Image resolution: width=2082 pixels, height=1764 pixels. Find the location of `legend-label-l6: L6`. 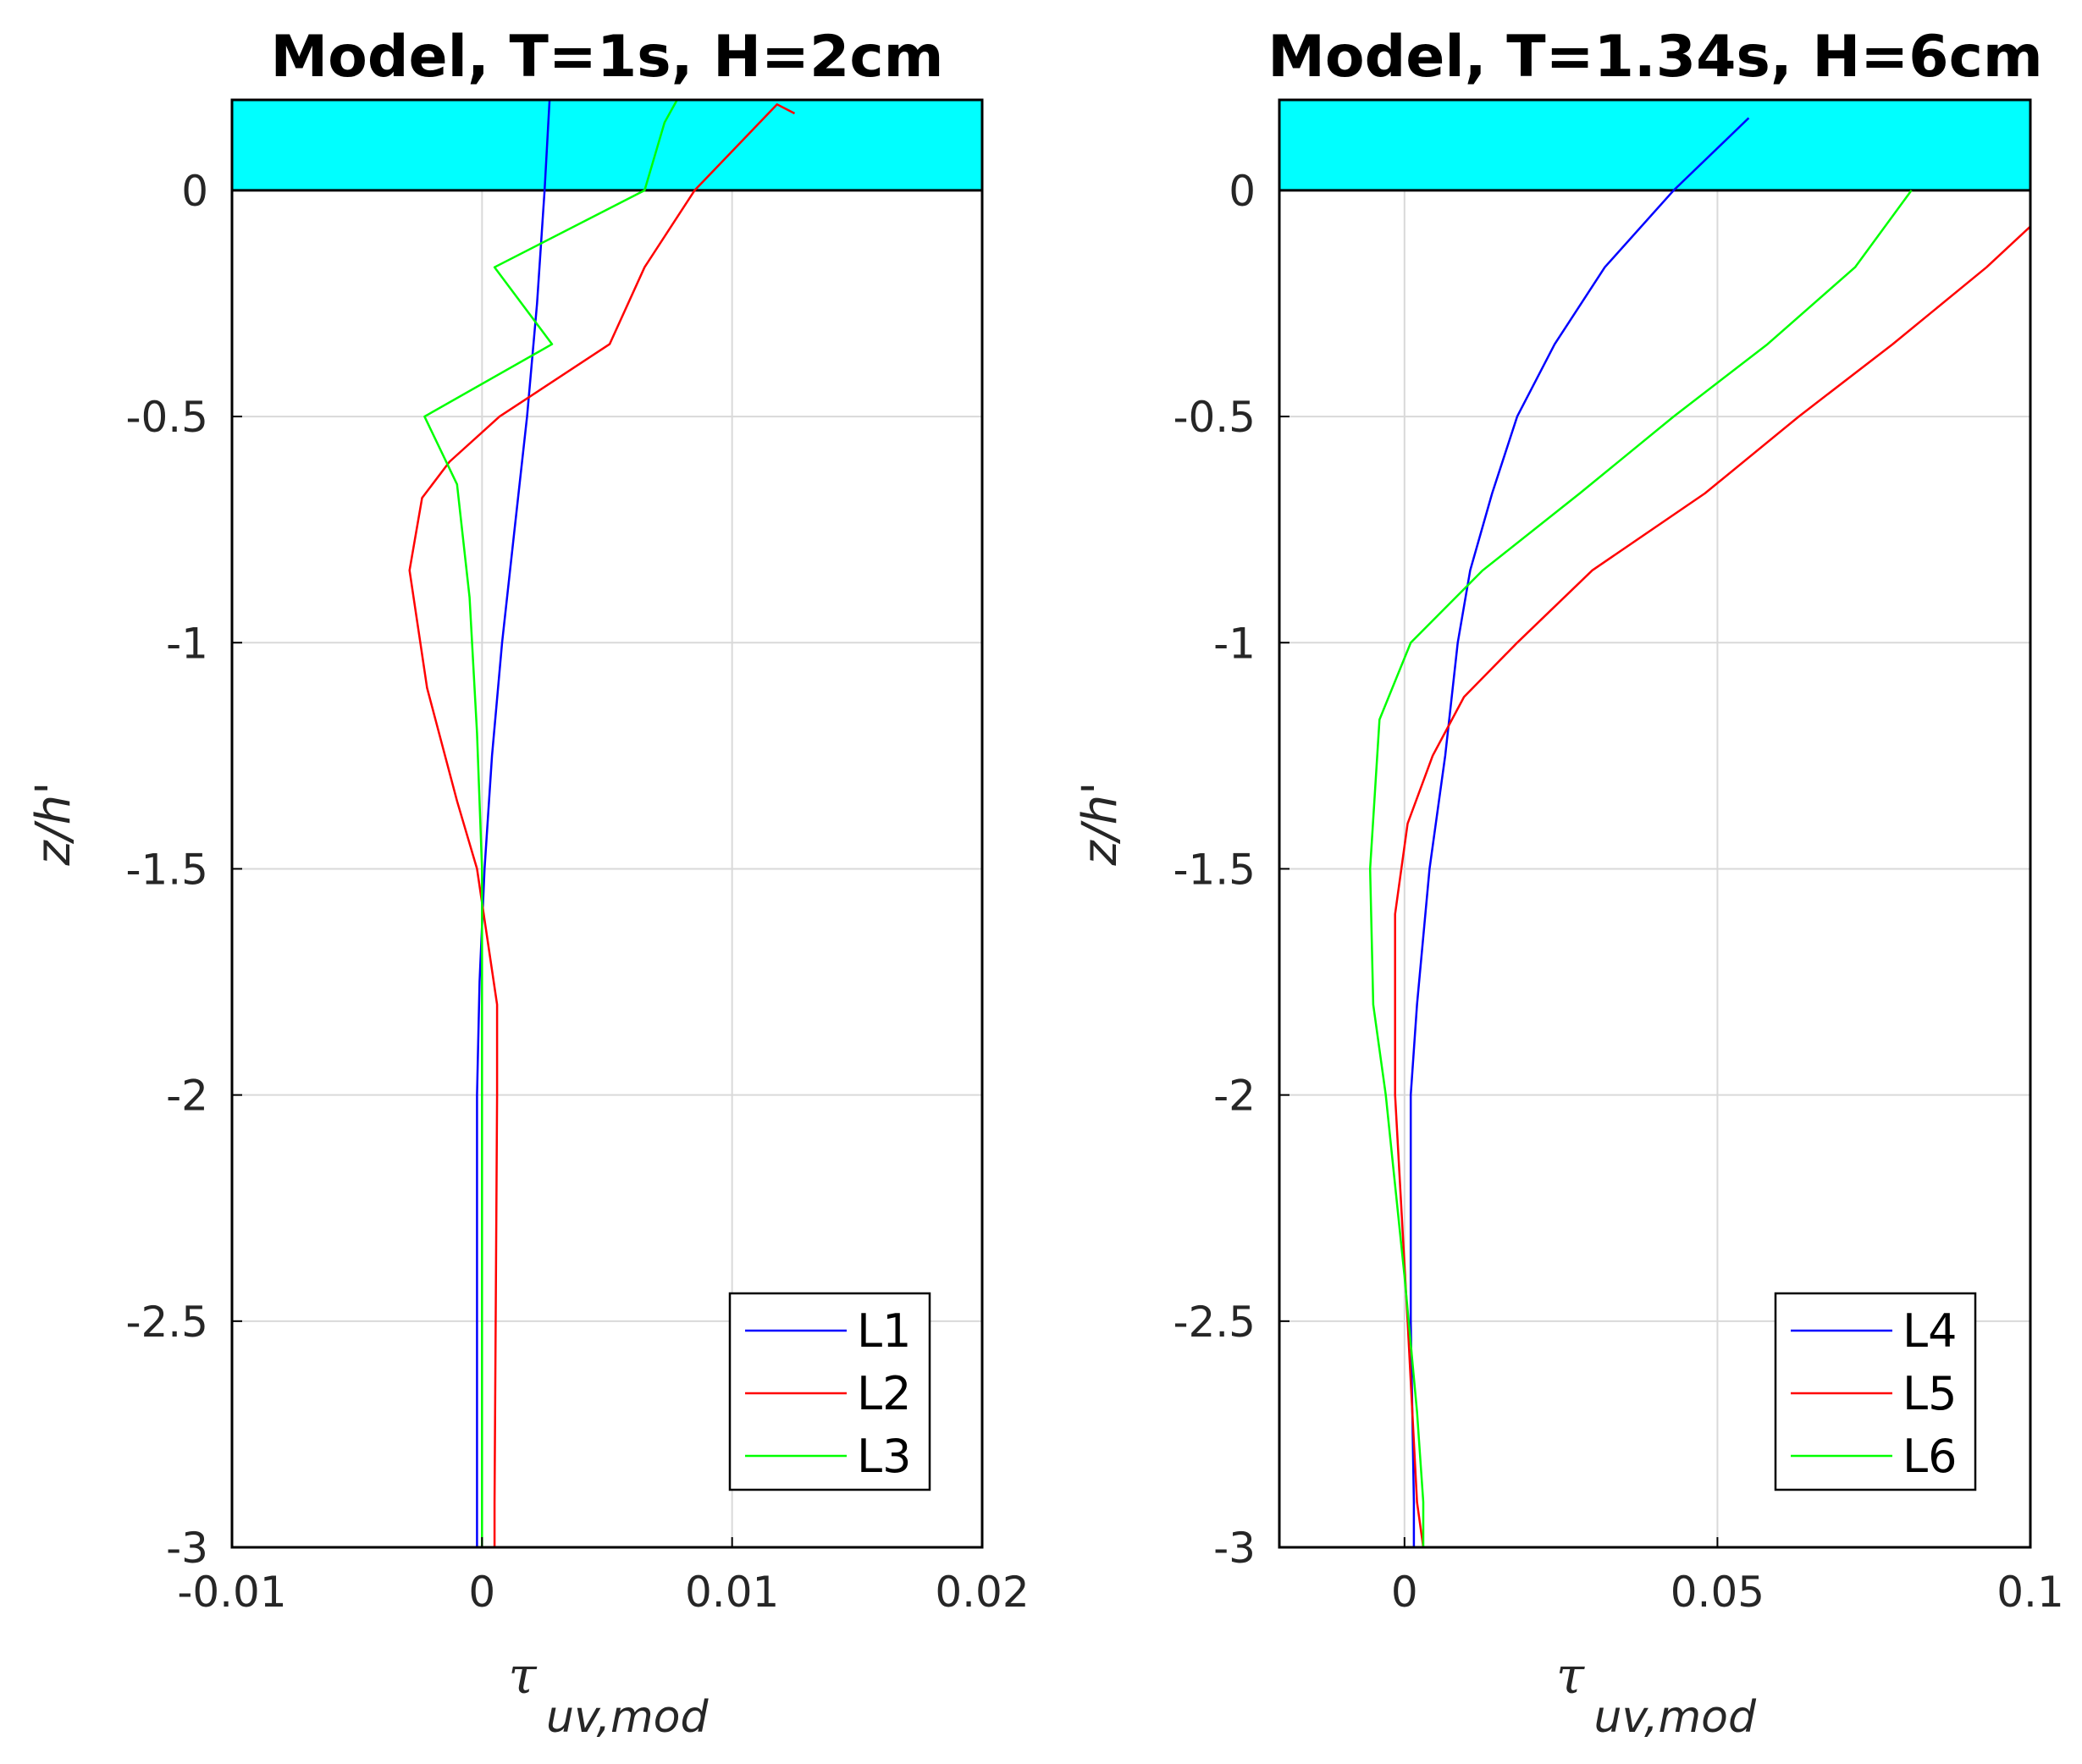

legend-label-l6: L6 is located at coordinates (1930, 1456).